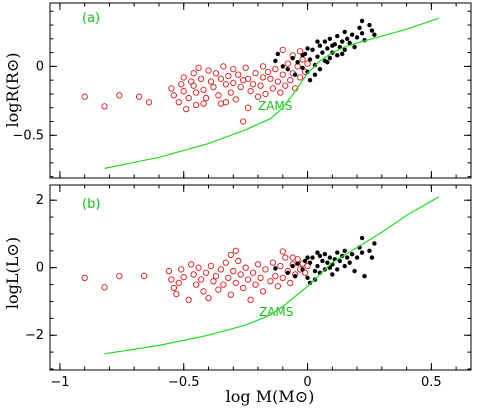  I want to click on panel-b-ytick-label: −2, so click(34, 335).